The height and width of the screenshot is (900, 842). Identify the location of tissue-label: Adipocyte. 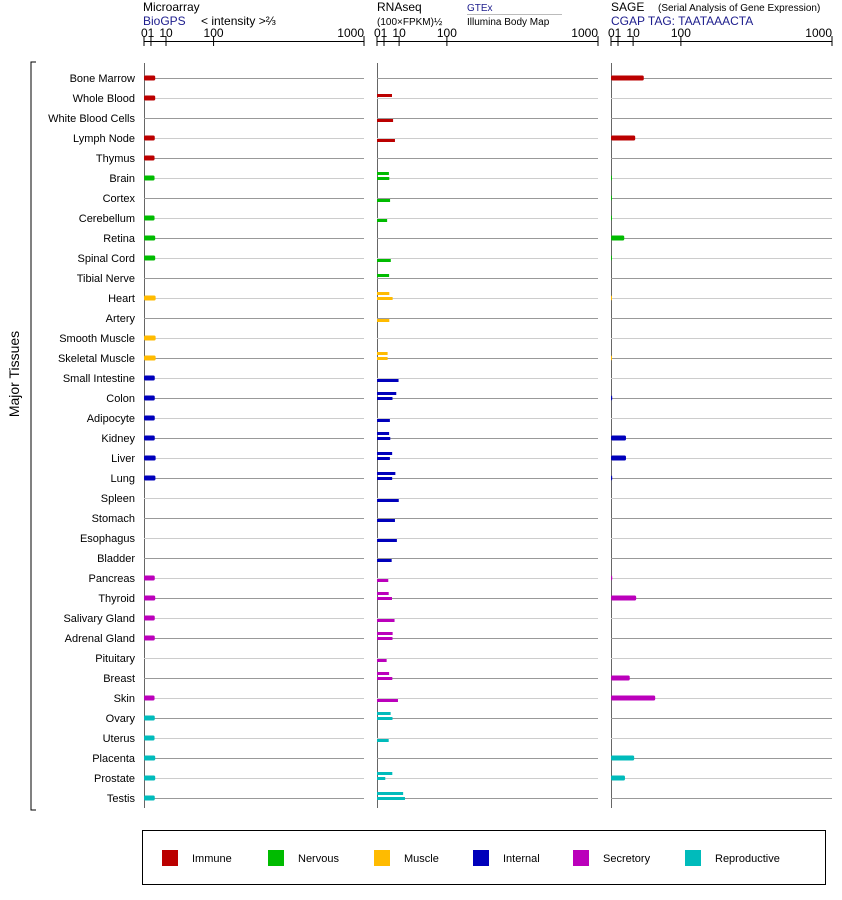
(111, 419).